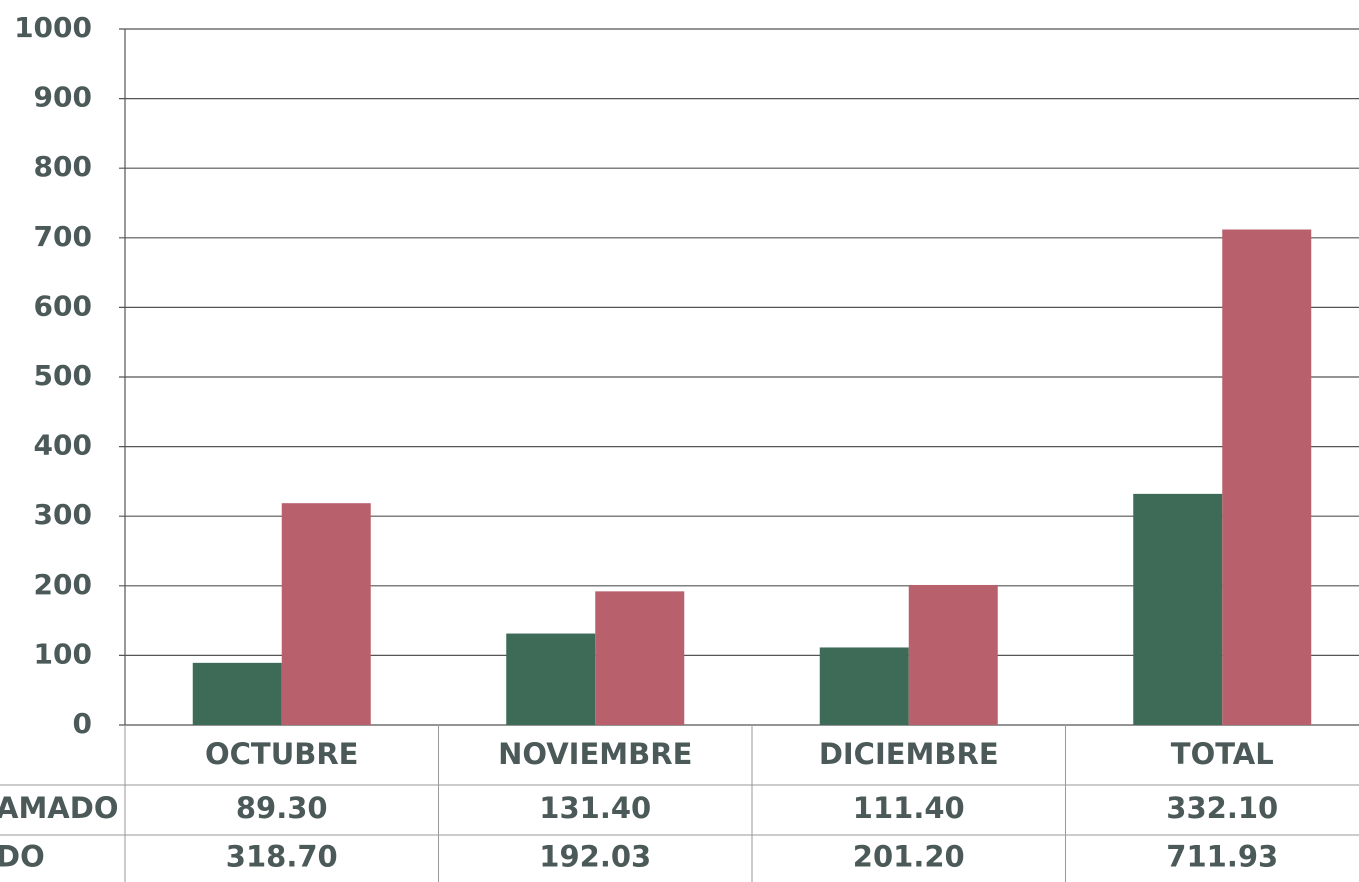 This screenshot has height=882, width=1359. What do you see at coordinates (22, 857) in the screenshot?
I see `series-name: DO` at bounding box center [22, 857].